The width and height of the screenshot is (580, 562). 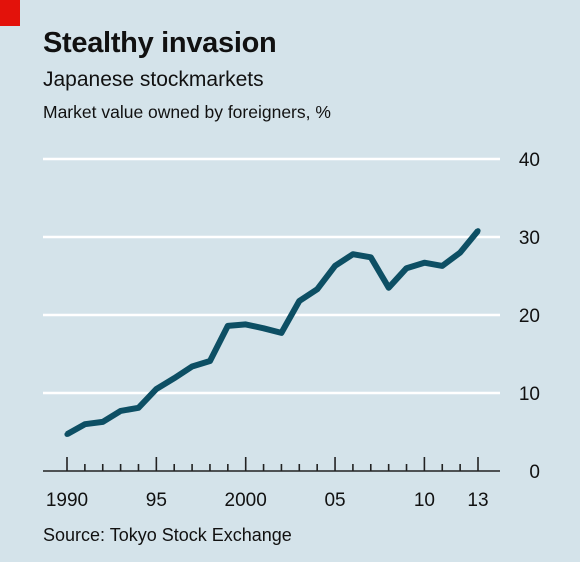 What do you see at coordinates (174, 378) in the screenshot?
I see `data-point-1996` at bounding box center [174, 378].